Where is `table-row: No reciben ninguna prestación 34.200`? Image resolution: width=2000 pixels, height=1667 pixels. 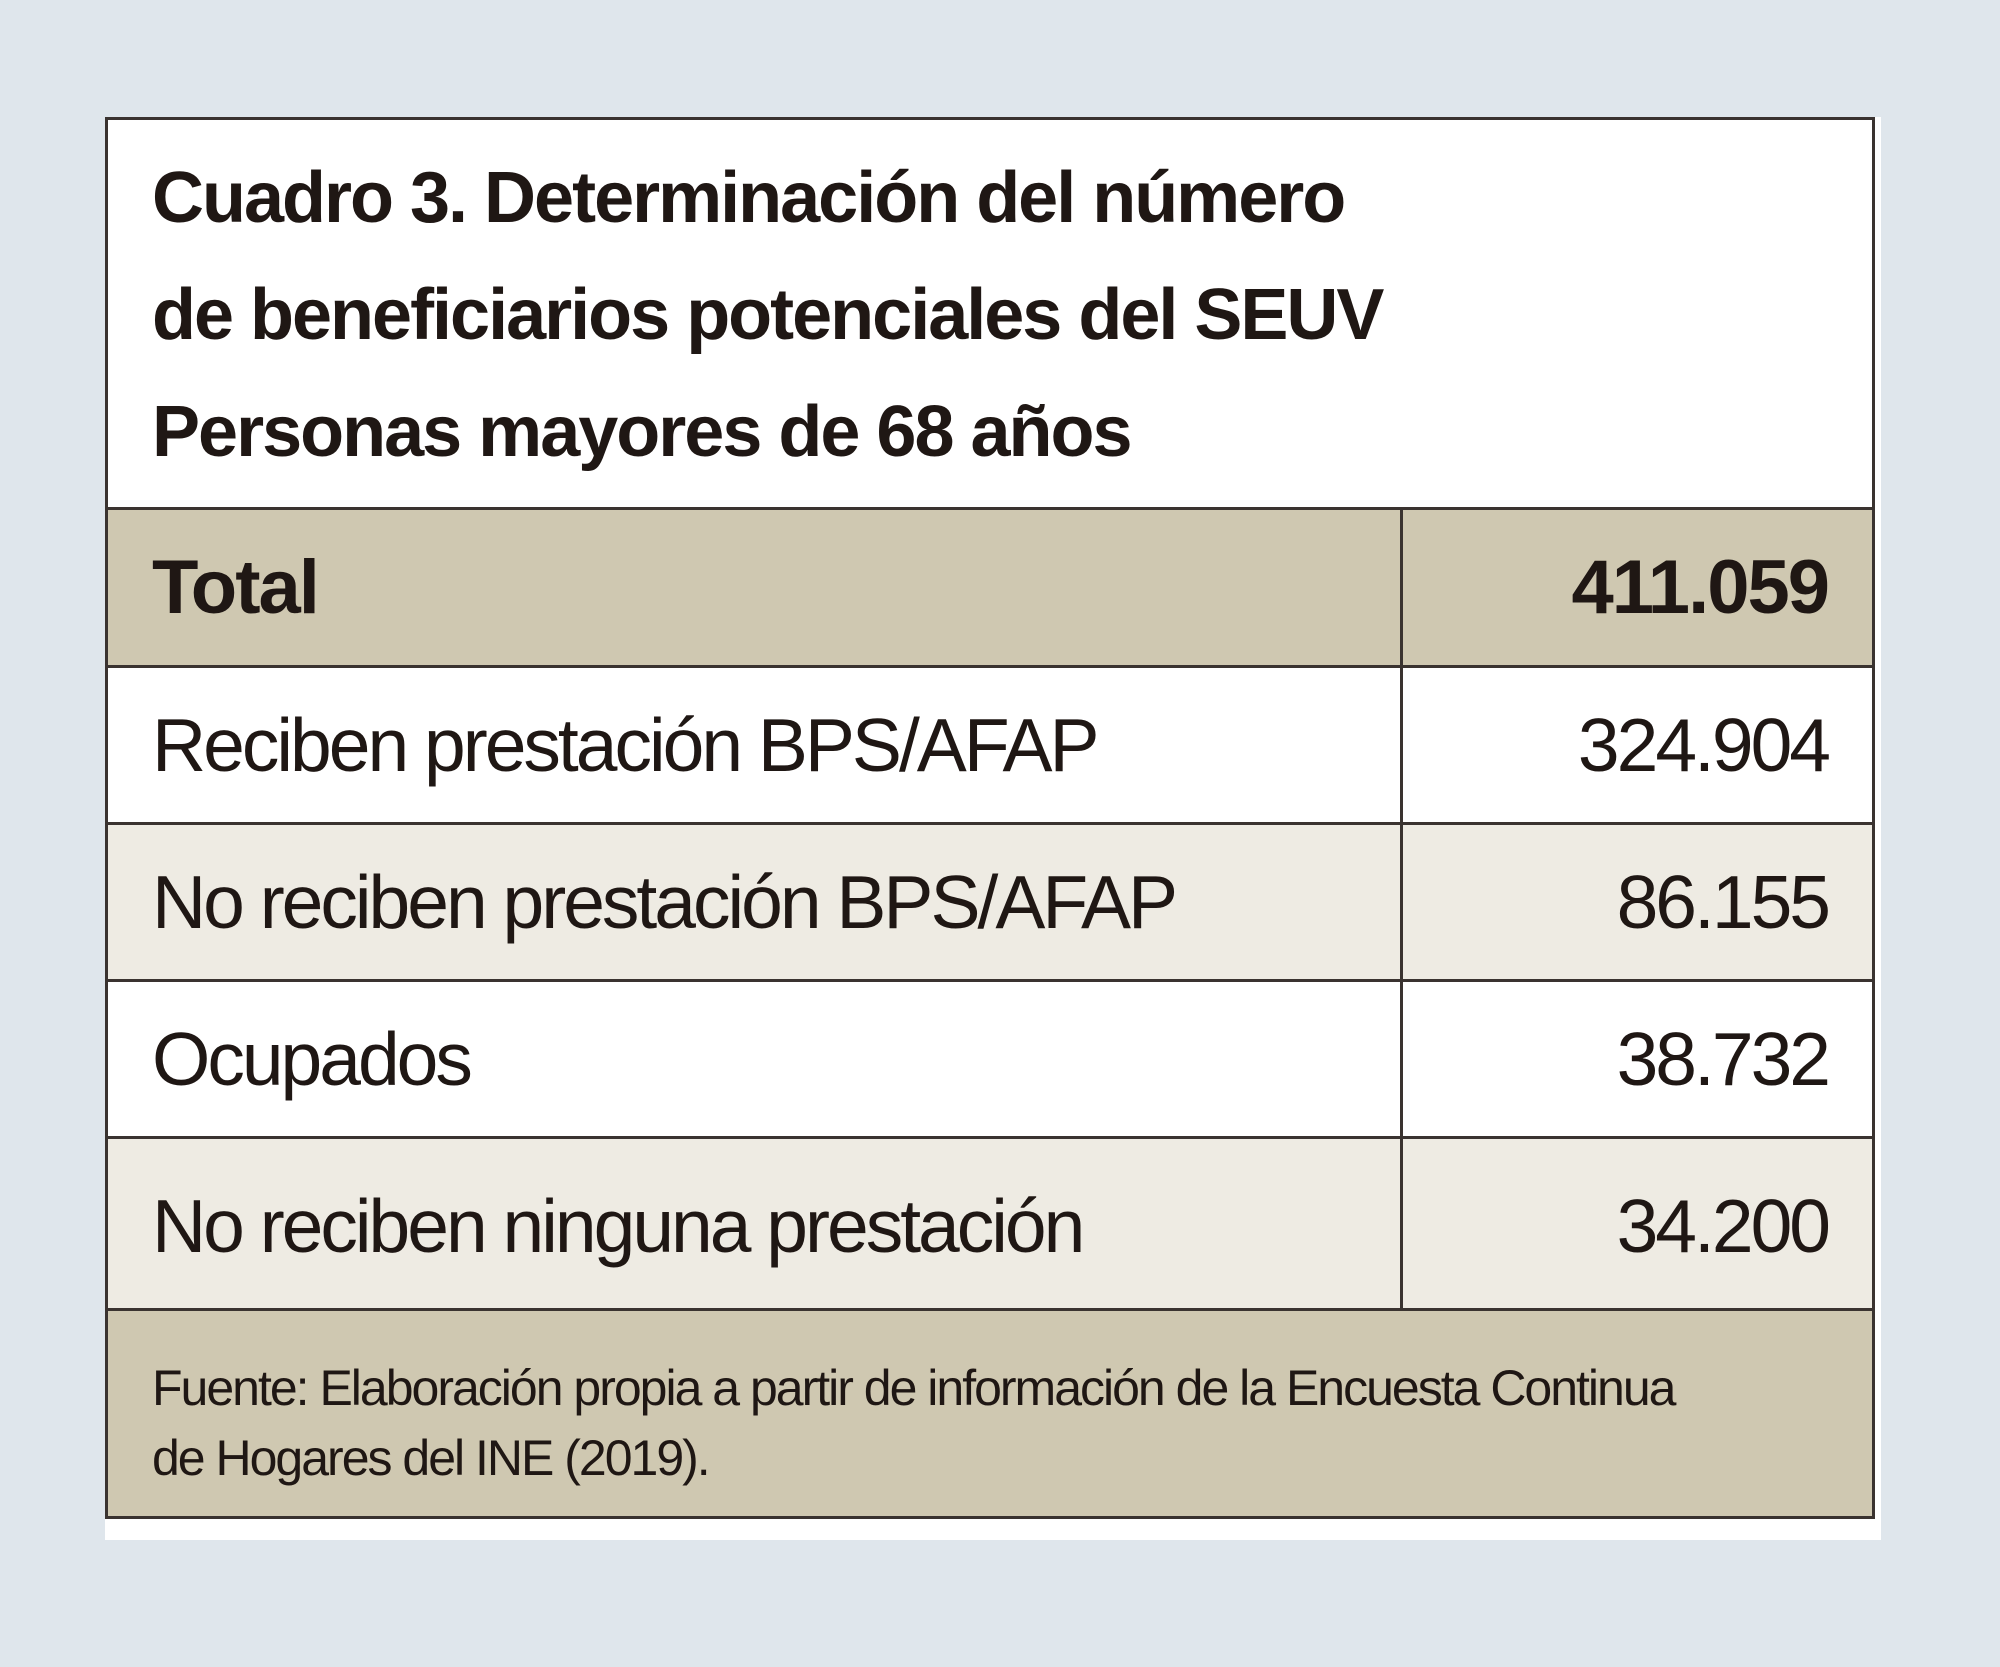
table-row: No reciben ninguna prestación 34.200 is located at coordinates (990, 1224).